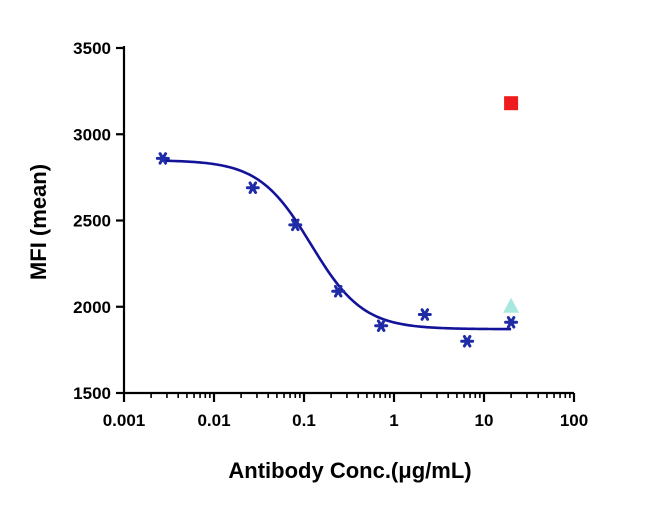  I want to click on x-axis-title: Antibody Conc.(μg/mL), so click(349, 470).